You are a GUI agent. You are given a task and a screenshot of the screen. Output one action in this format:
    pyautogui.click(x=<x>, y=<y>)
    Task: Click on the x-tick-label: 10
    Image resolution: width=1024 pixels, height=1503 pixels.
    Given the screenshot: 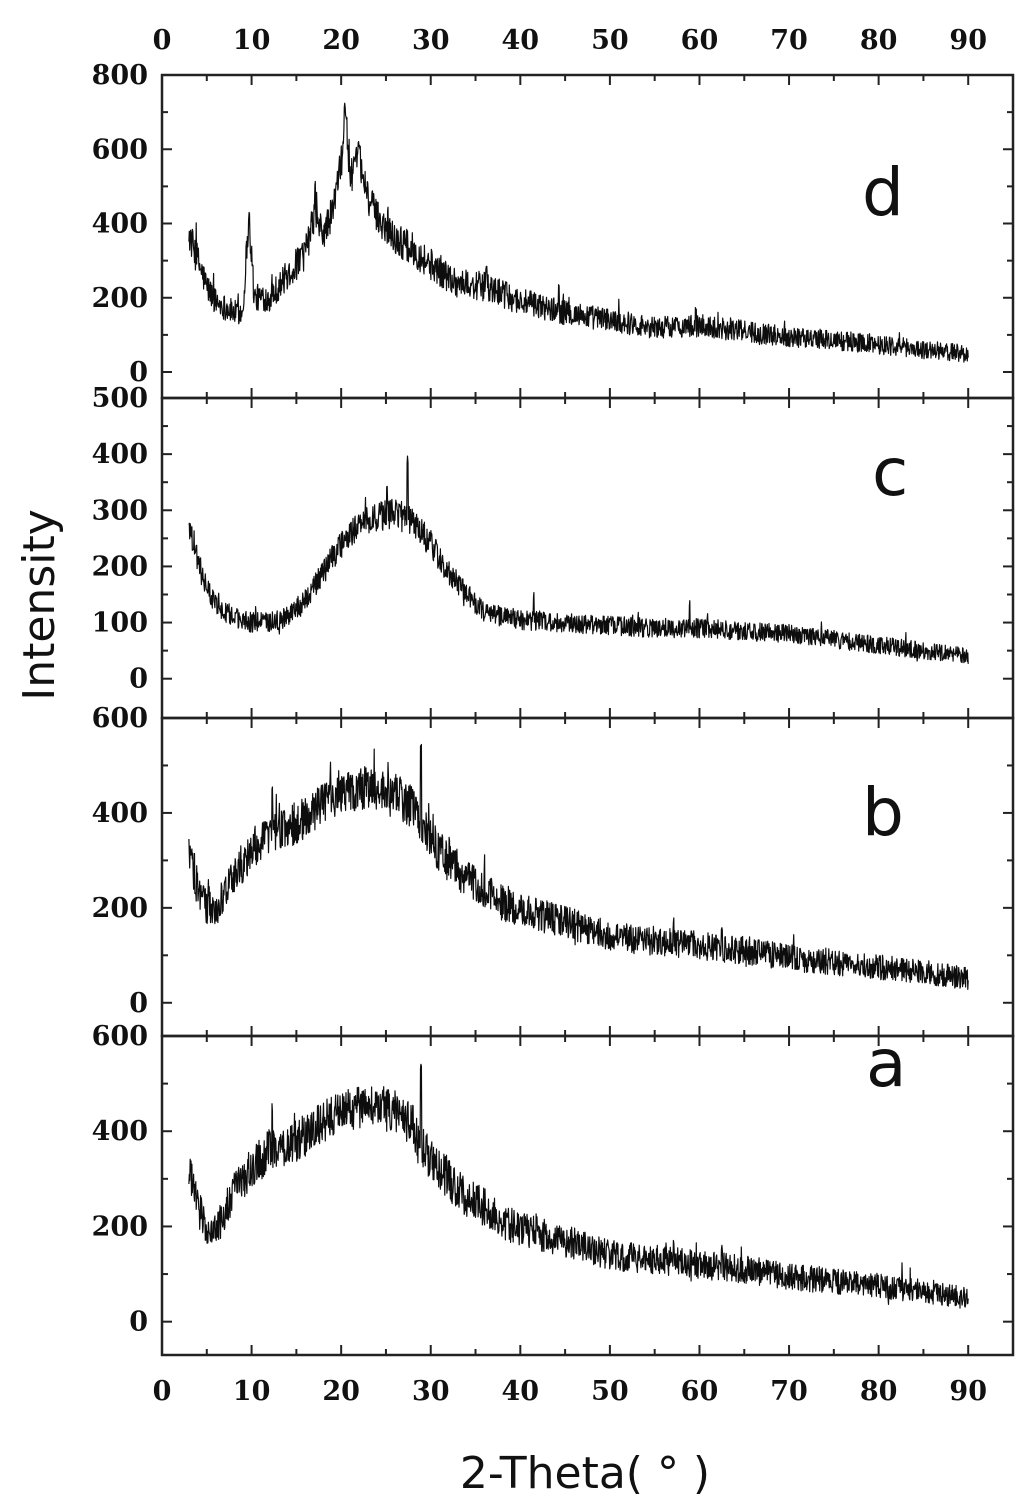 What is the action you would take?
    pyautogui.click(x=252, y=1391)
    